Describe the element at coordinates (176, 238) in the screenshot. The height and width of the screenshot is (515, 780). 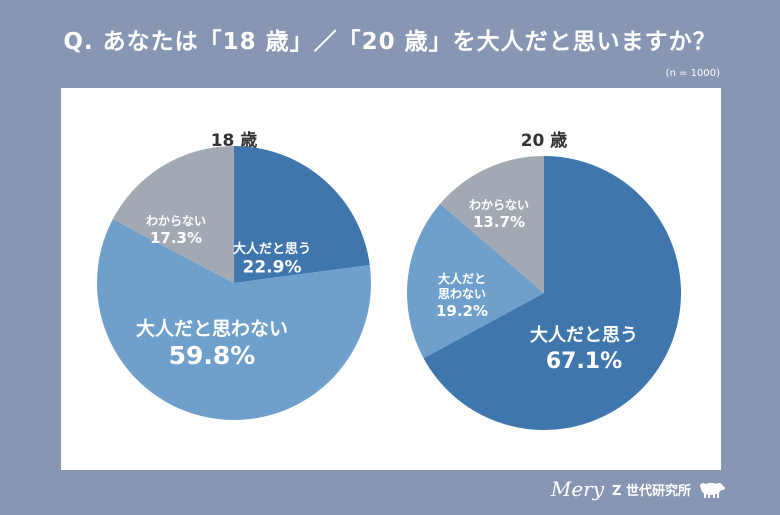
I see `slice-value: 17.3%` at that location.